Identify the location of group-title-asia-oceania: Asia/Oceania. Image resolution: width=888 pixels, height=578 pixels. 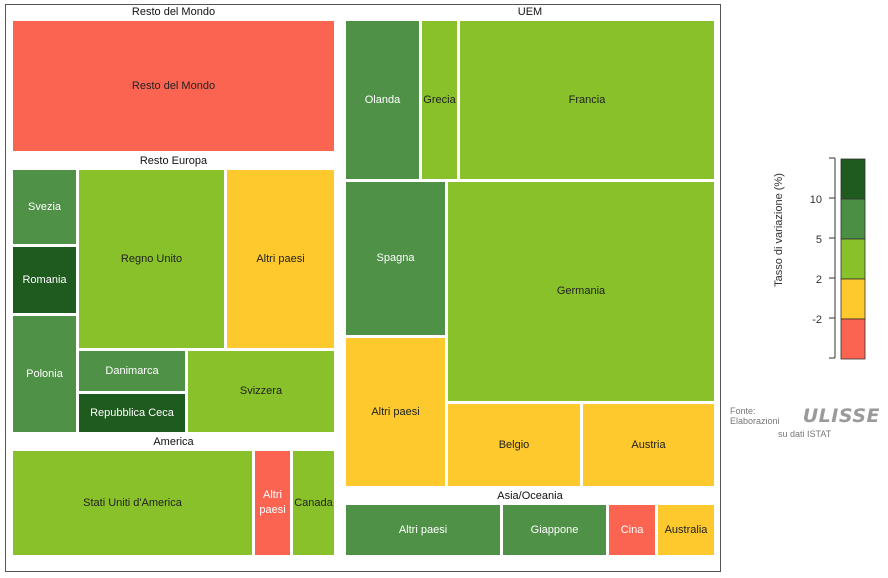
(530, 496).